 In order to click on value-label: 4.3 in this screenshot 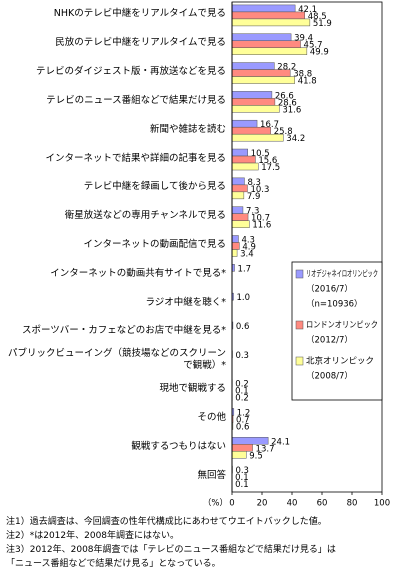, I will do `click(248, 241)`.